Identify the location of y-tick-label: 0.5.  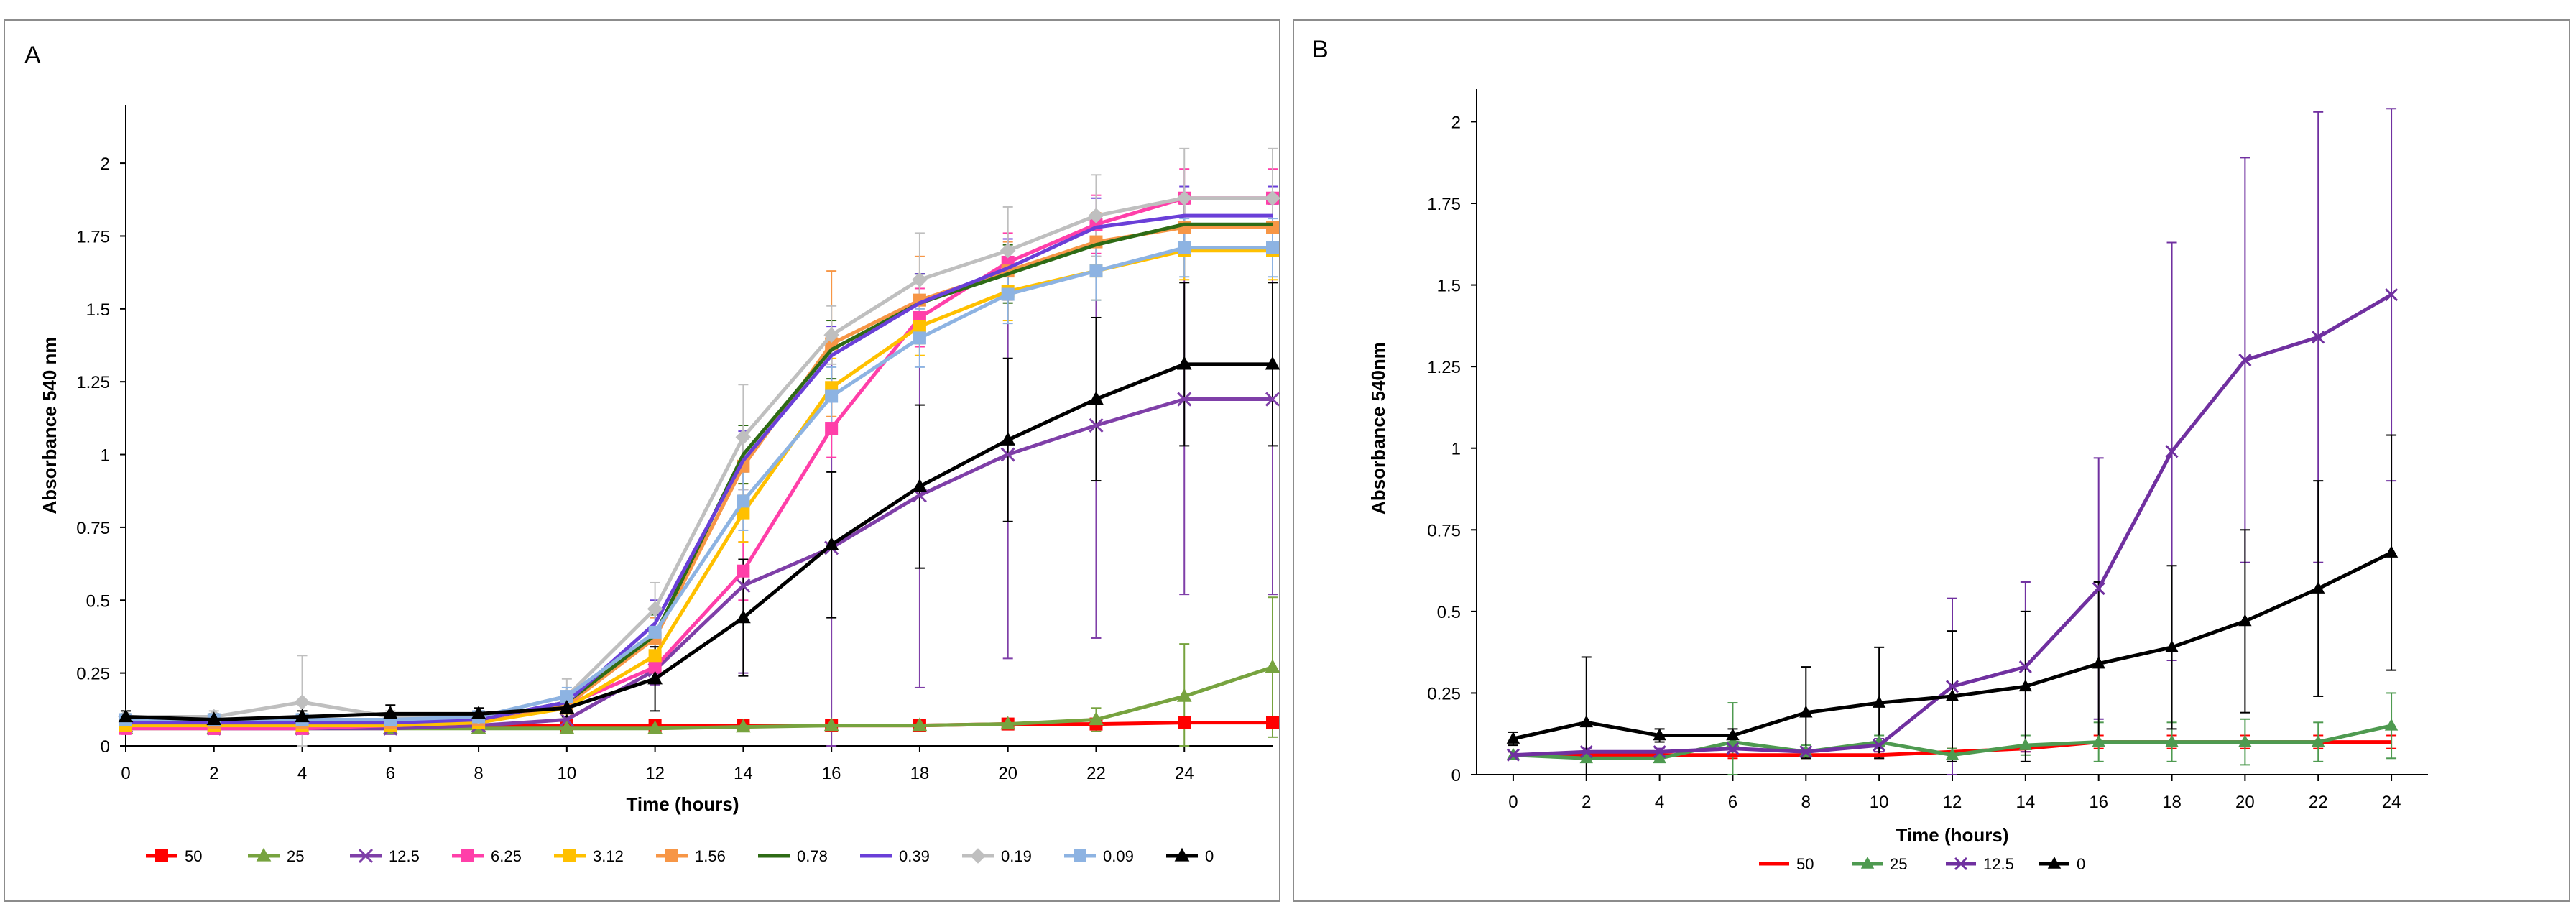
(1449, 612).